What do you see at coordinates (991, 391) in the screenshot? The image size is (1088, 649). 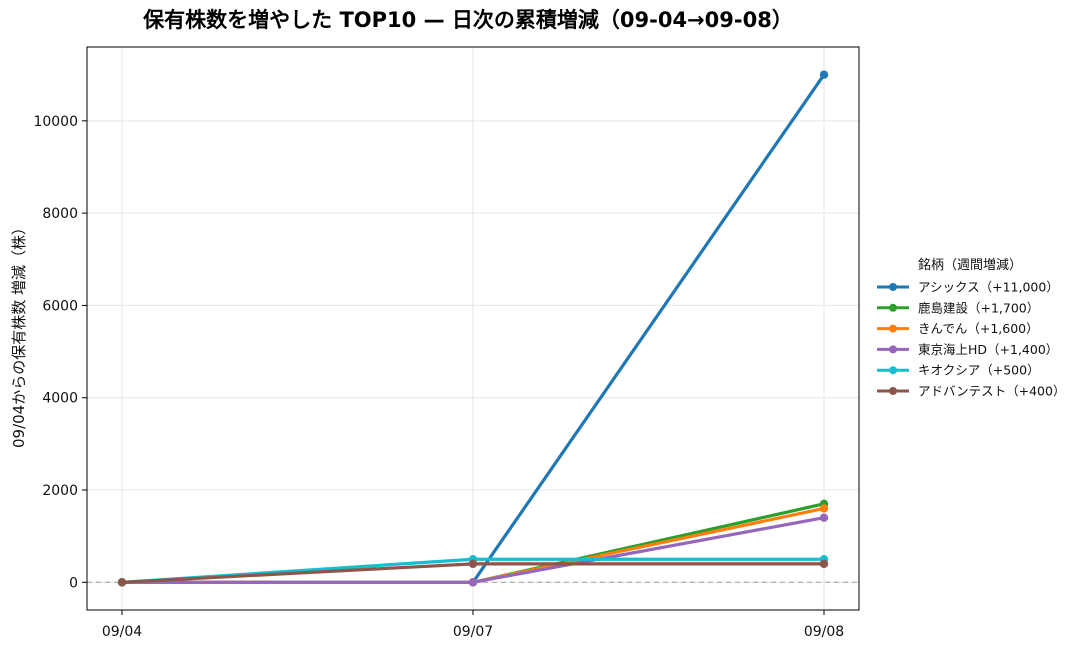 I see `legend-entry-label: アドバンテスト（+400）` at bounding box center [991, 391].